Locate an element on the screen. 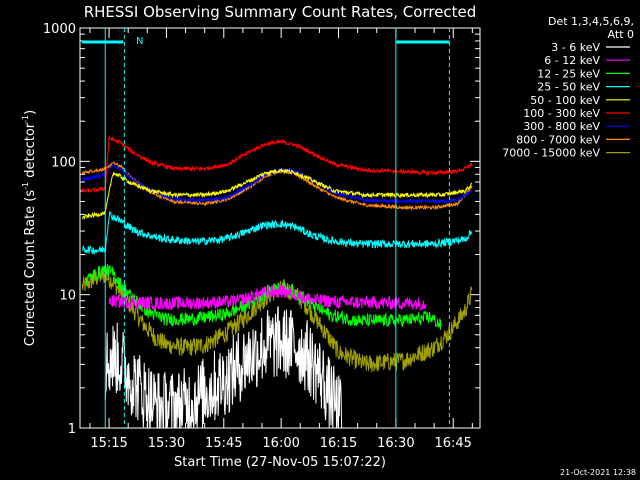 The height and width of the screenshot is (480, 640). legend-label: 25 - 50 keV is located at coordinates (568, 87).